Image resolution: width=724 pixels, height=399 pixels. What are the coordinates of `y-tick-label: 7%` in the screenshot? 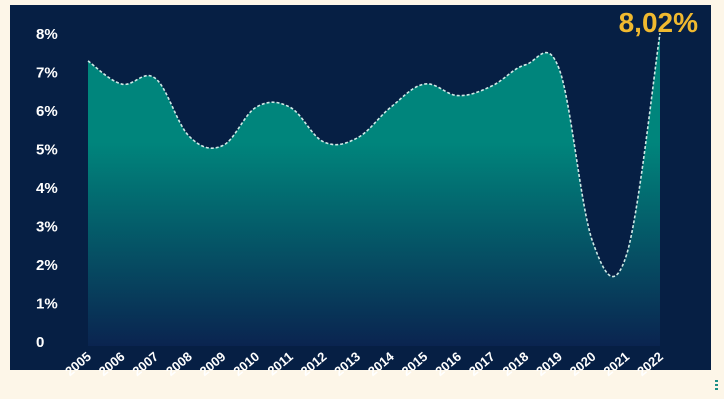 It's located at (47, 73).